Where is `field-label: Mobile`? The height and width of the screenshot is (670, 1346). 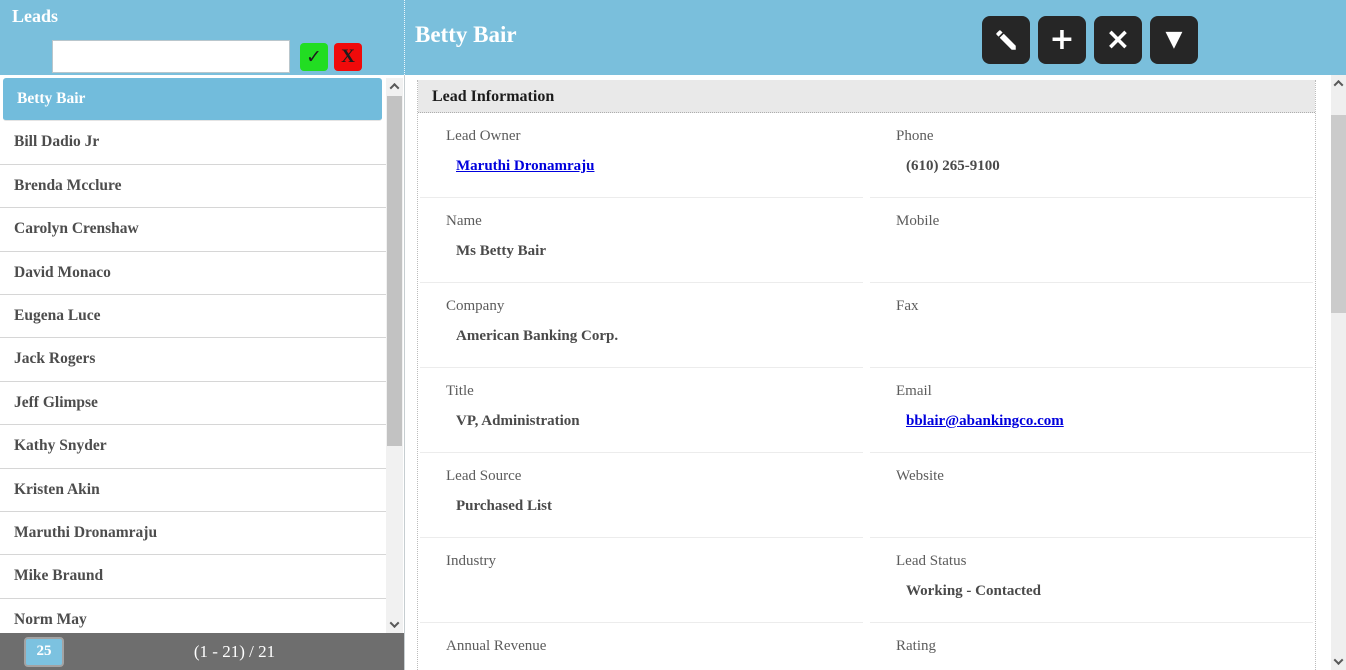 field-label: Mobile is located at coordinates (918, 221).